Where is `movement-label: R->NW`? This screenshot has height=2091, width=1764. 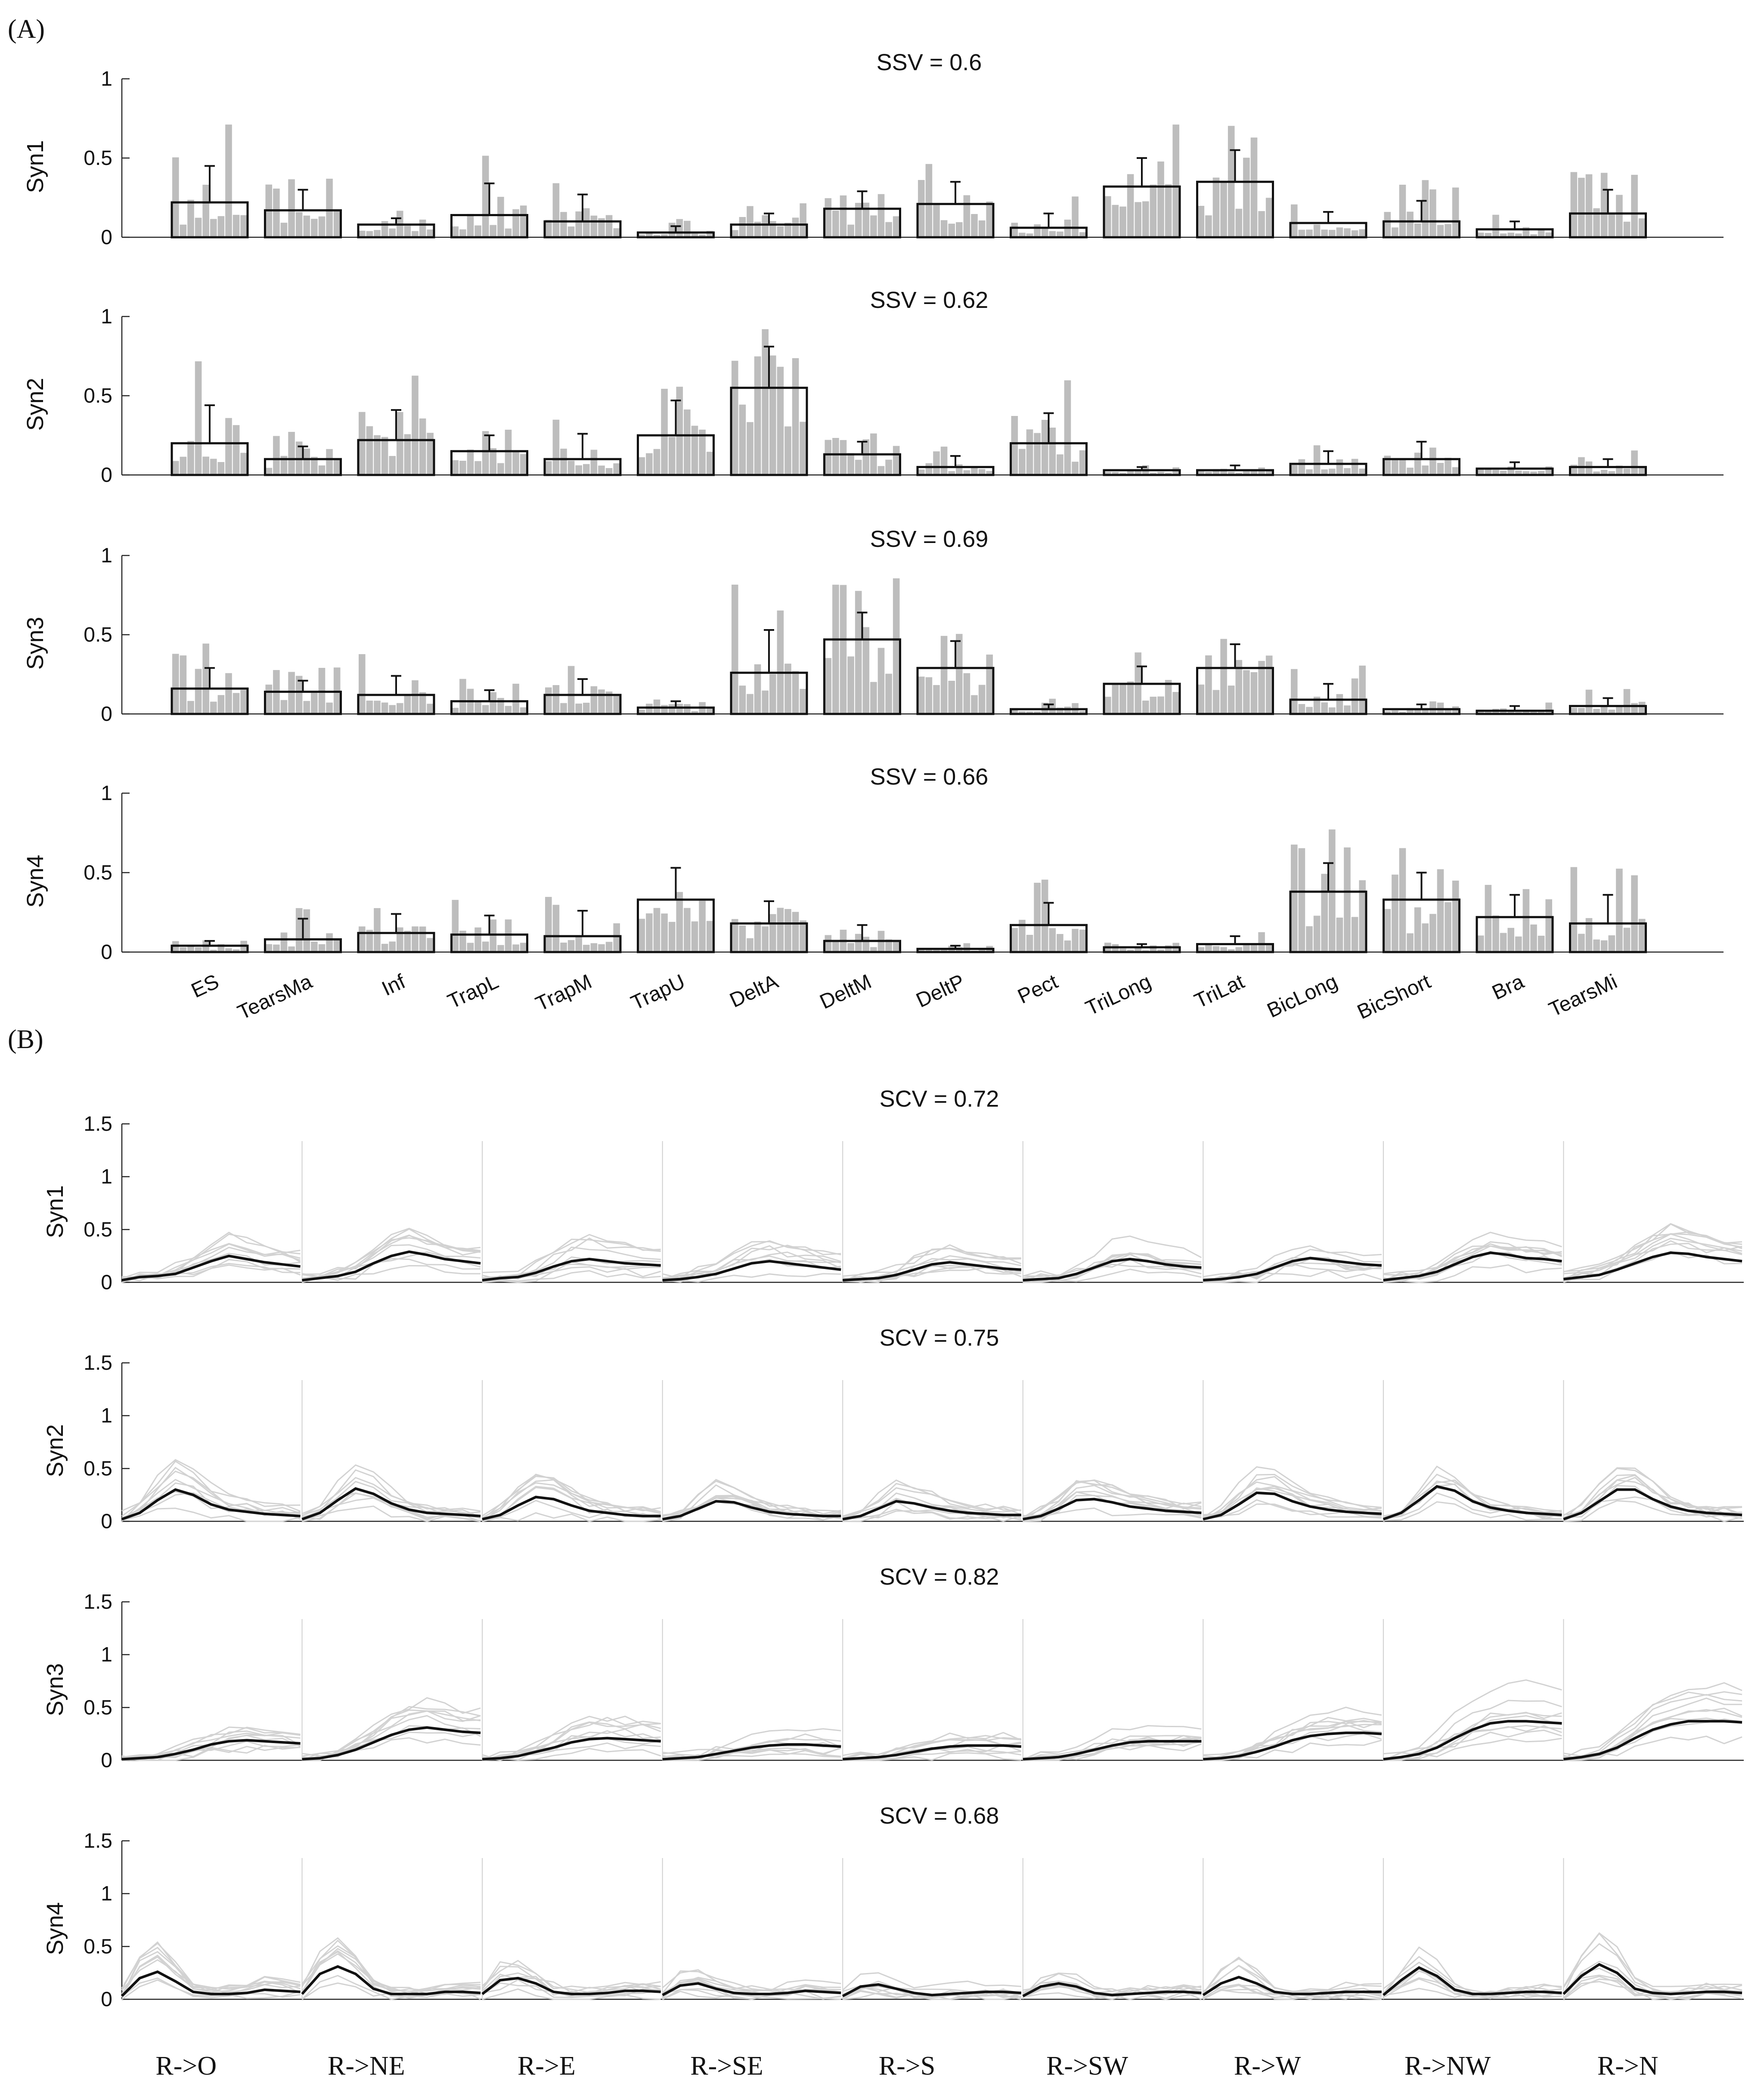 movement-label: R->NW is located at coordinates (1447, 2066).